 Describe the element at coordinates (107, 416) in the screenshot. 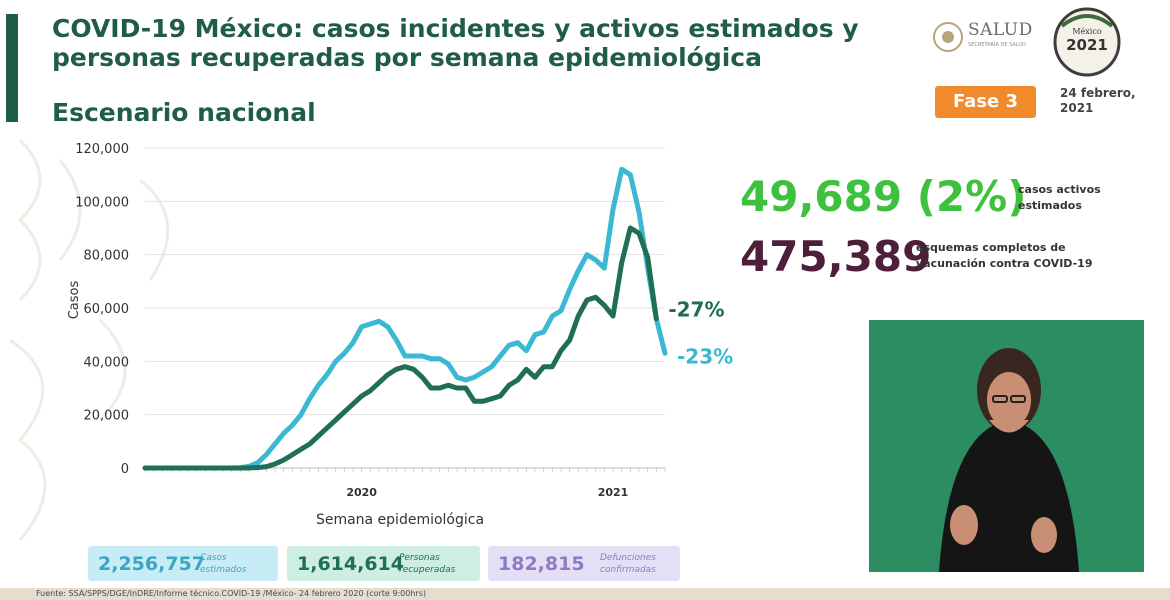

I see `y-tick-label: 20,000` at that location.